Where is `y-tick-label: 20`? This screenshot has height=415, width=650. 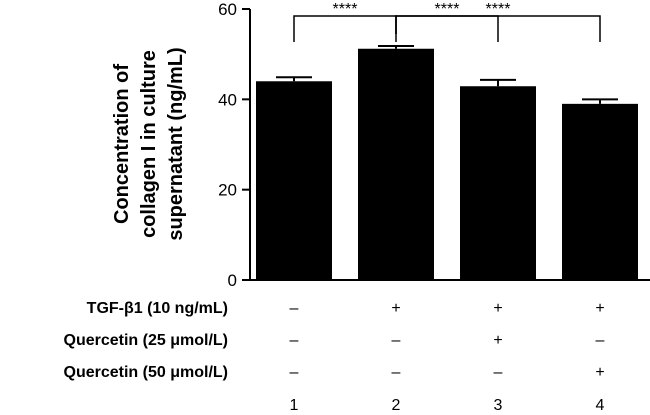 y-tick-label: 20 is located at coordinates (227, 190).